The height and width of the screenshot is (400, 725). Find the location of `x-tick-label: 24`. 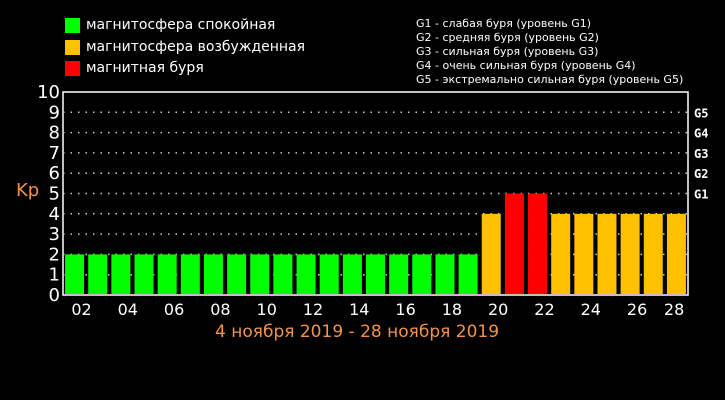

x-tick-label: 24 is located at coordinates (591, 309).